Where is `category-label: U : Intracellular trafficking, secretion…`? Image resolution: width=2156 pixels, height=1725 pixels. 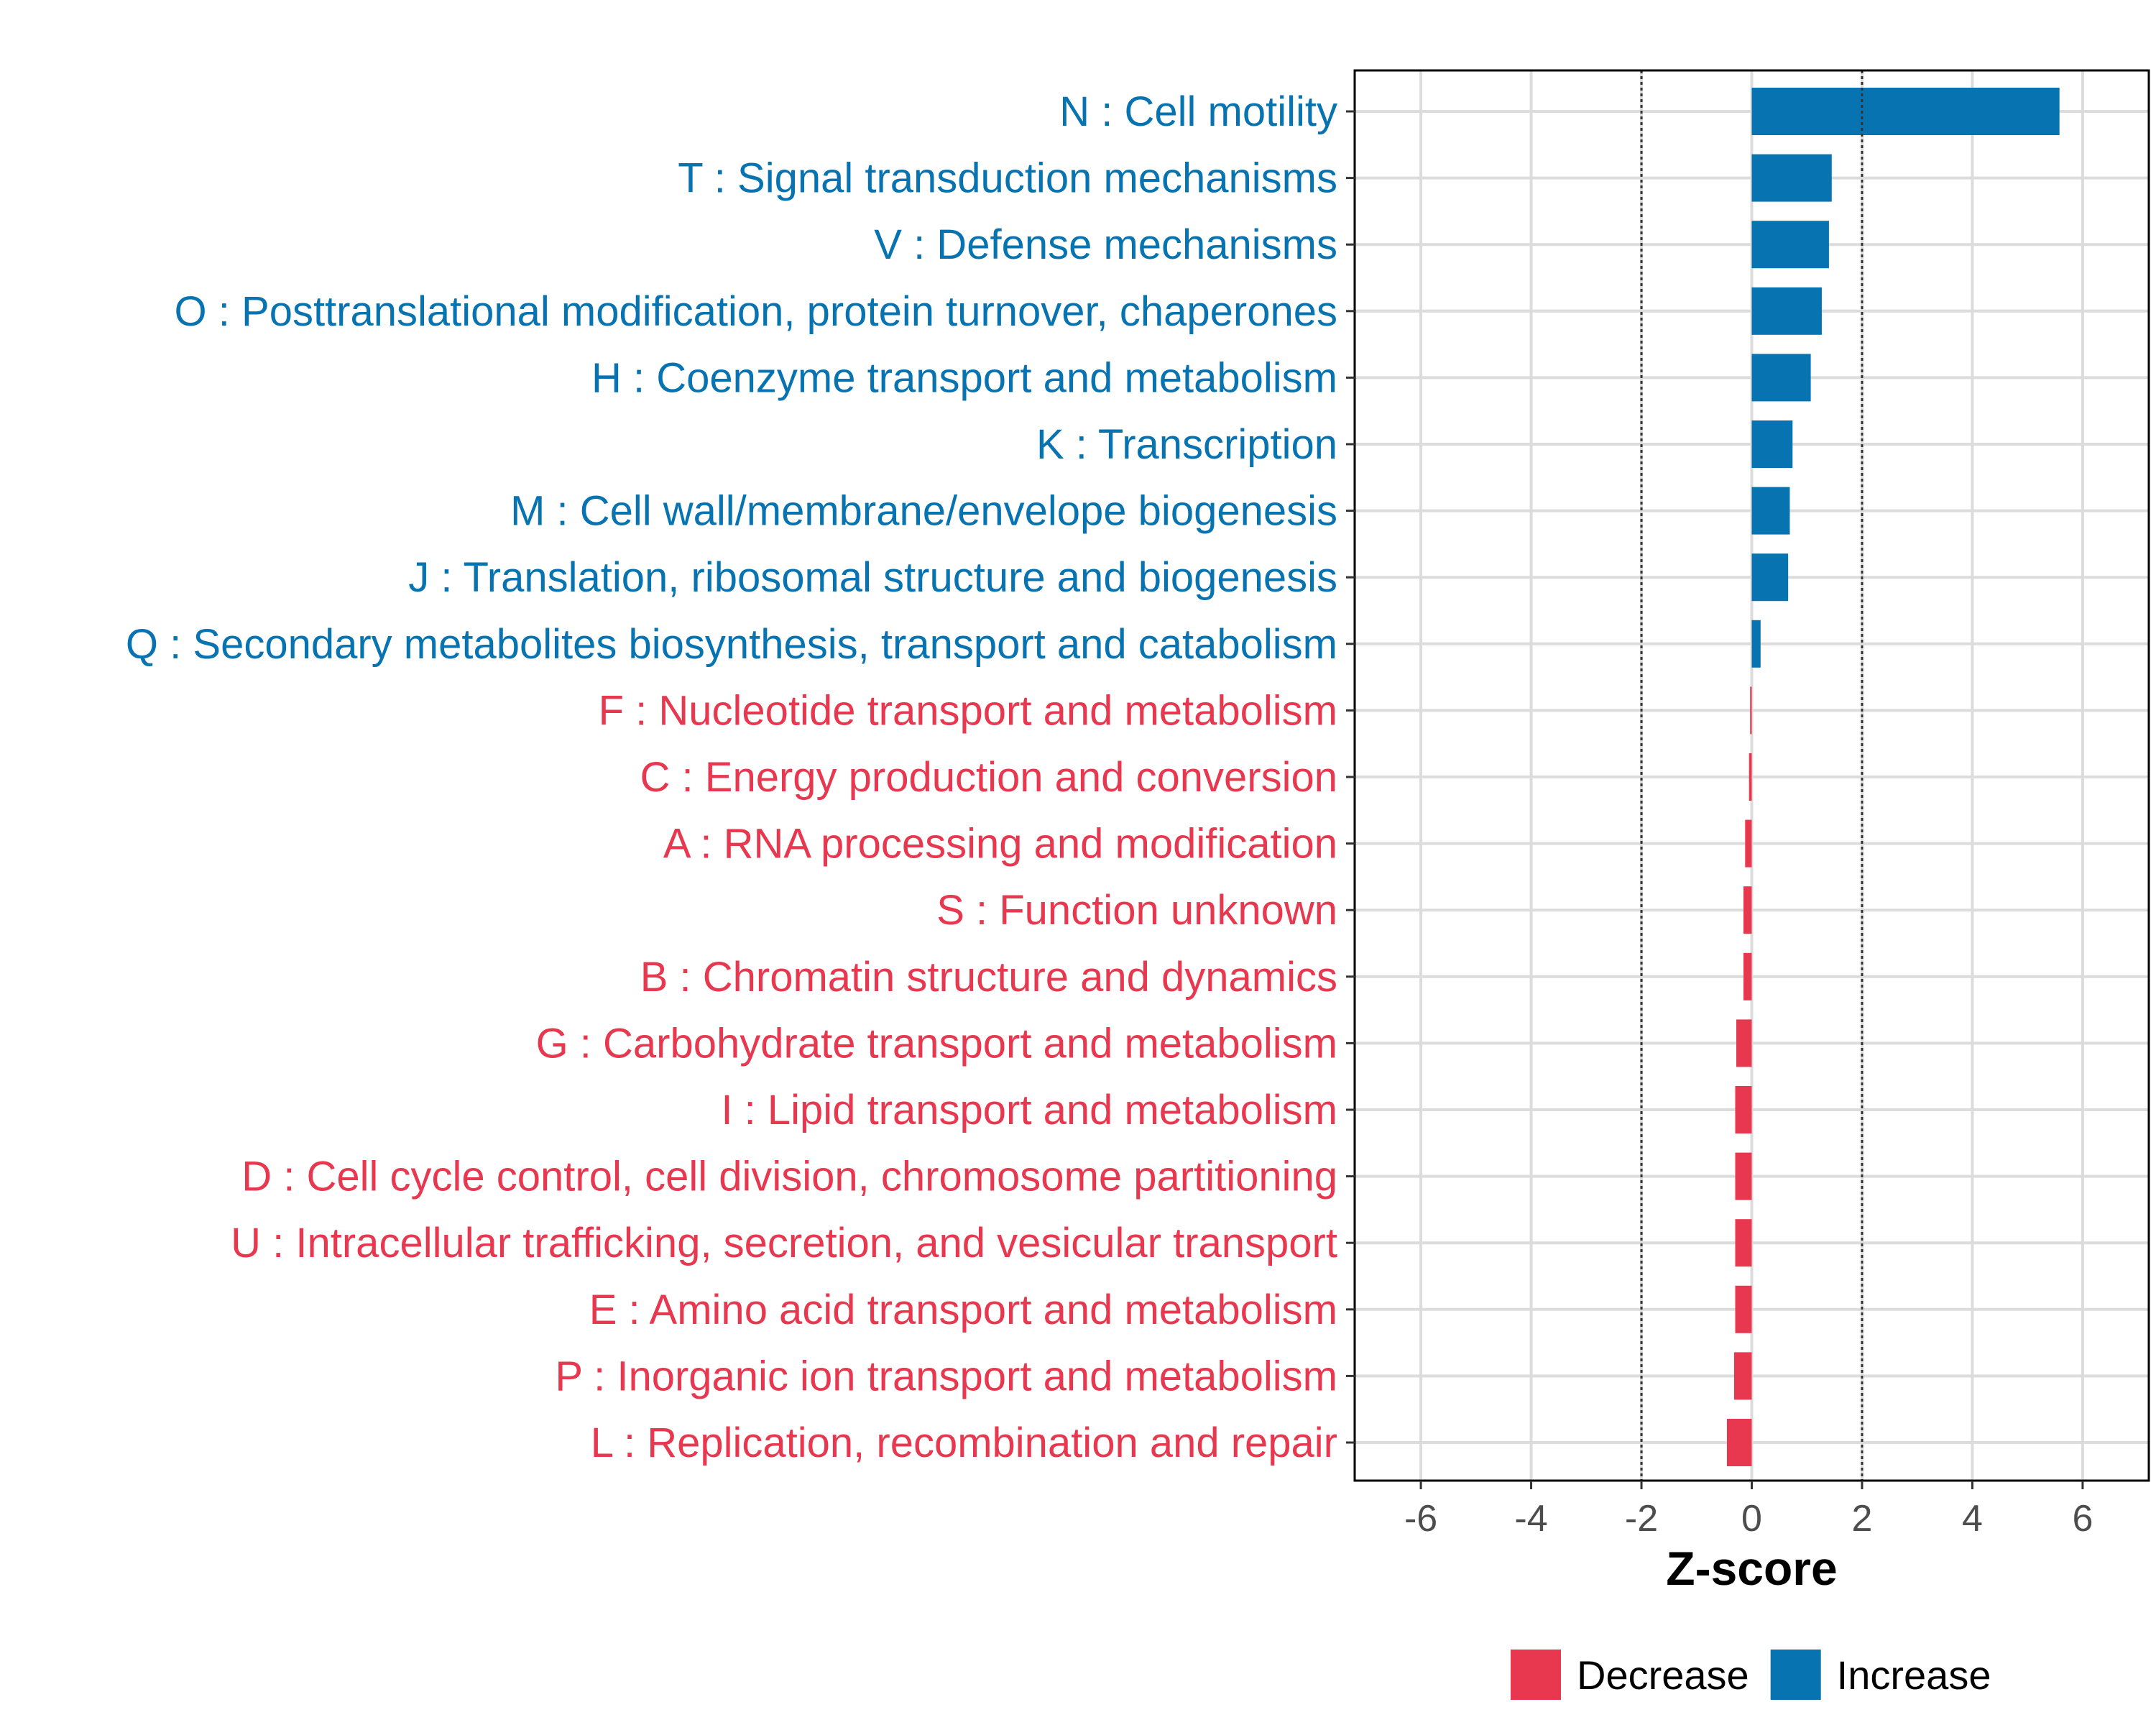 category-label: U : Intracellular trafficking, secretion… is located at coordinates (784, 1243).